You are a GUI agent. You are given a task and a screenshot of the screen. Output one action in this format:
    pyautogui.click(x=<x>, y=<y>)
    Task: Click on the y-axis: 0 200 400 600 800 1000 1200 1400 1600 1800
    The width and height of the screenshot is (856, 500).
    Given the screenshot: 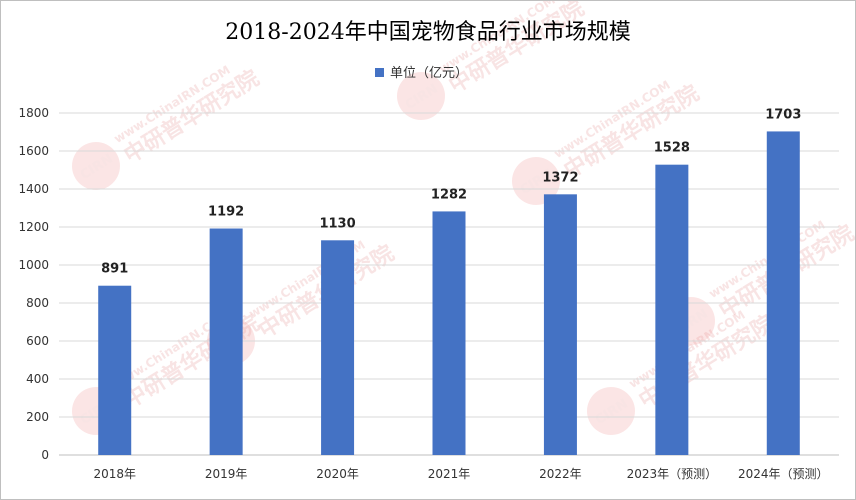 What is the action you would take?
    pyautogui.click(x=33, y=284)
    